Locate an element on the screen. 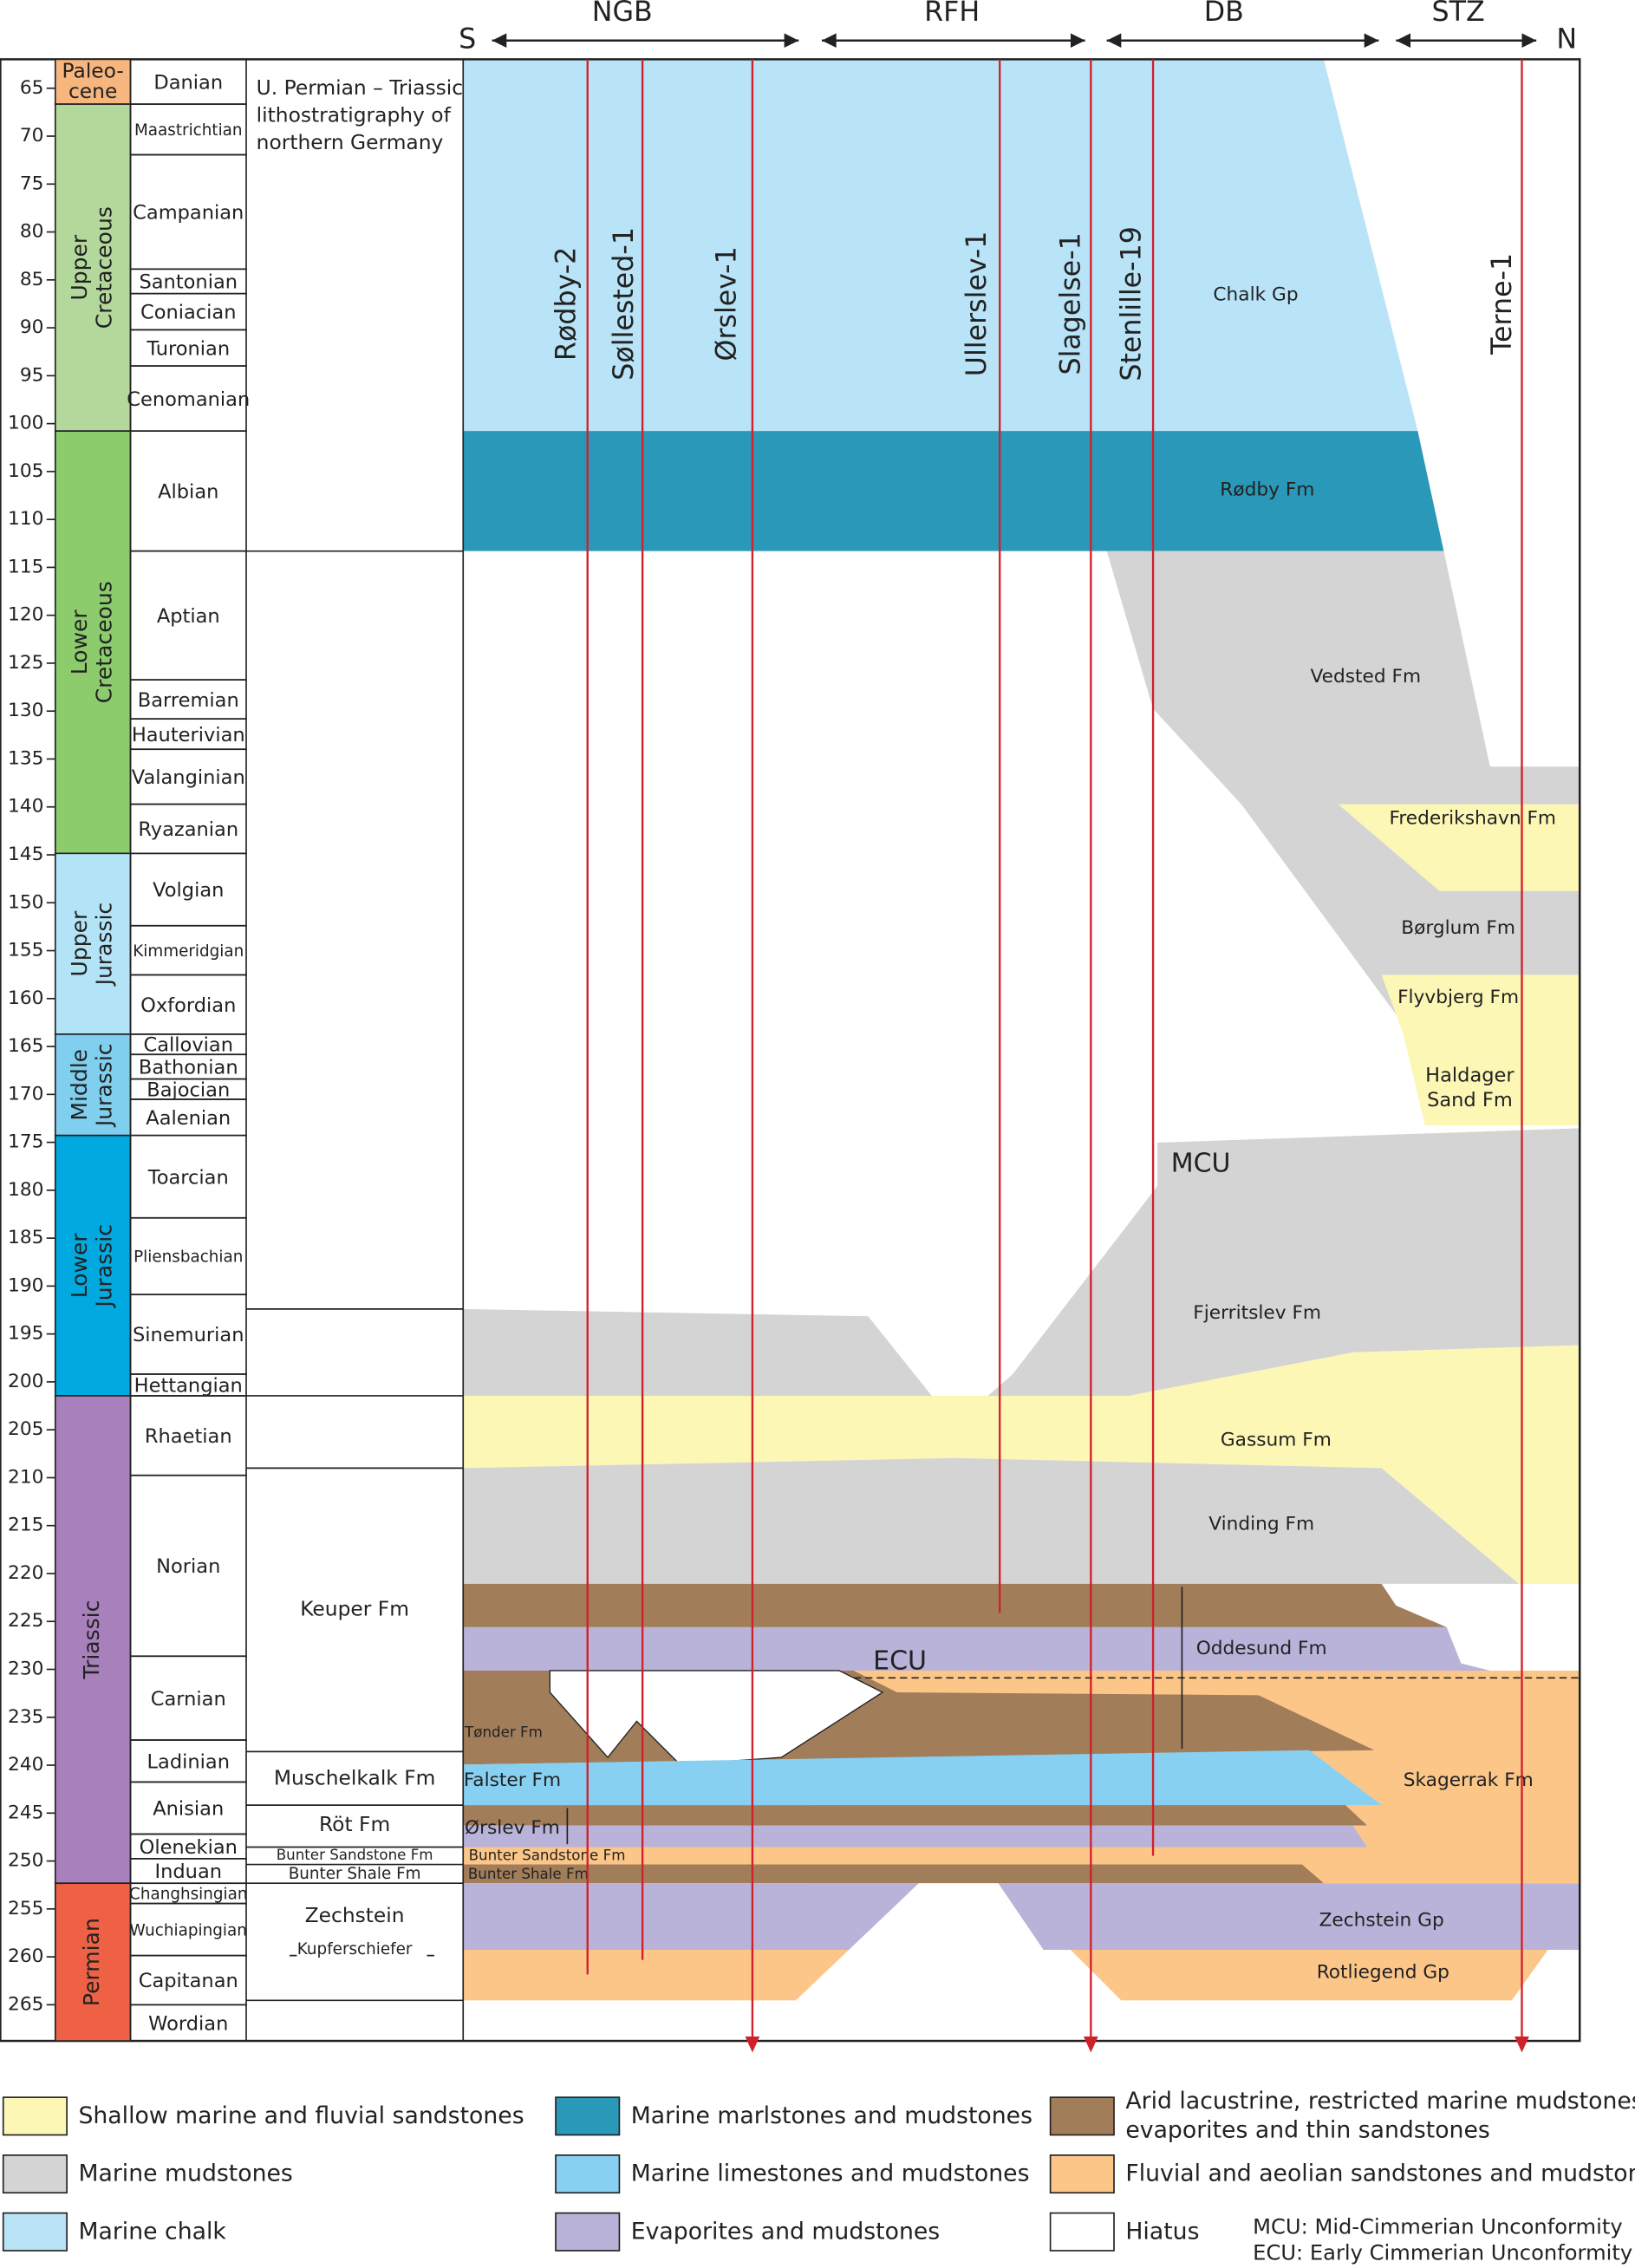 The width and height of the screenshot is (1635, 2268). stage-label: Albian is located at coordinates (188, 493).